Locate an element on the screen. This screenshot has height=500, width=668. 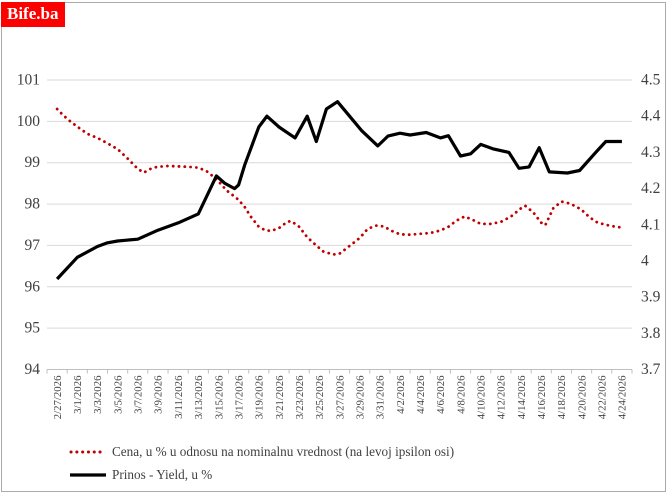
date-tick-label: 3/13/2026 is located at coordinates (199, 397).